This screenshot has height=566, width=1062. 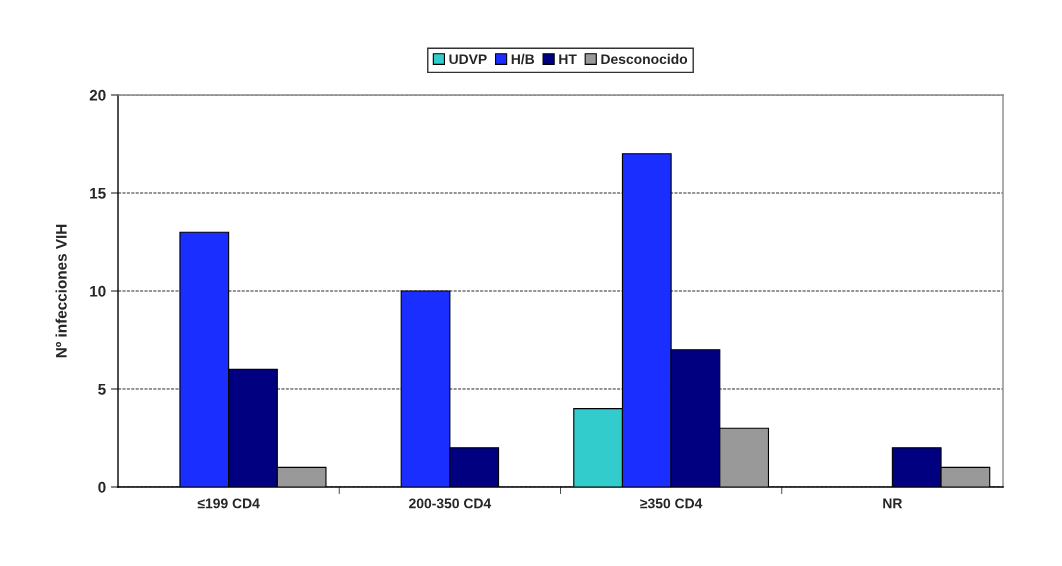 I want to click on legend-label: UDVP, so click(x=468, y=59).